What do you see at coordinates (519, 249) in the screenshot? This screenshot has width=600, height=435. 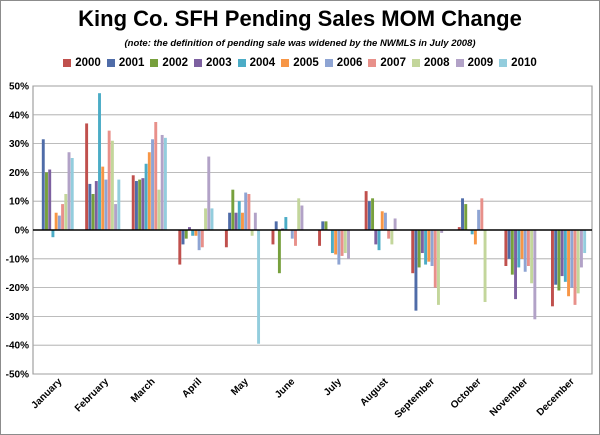 I see `bar-2004-november` at bounding box center [519, 249].